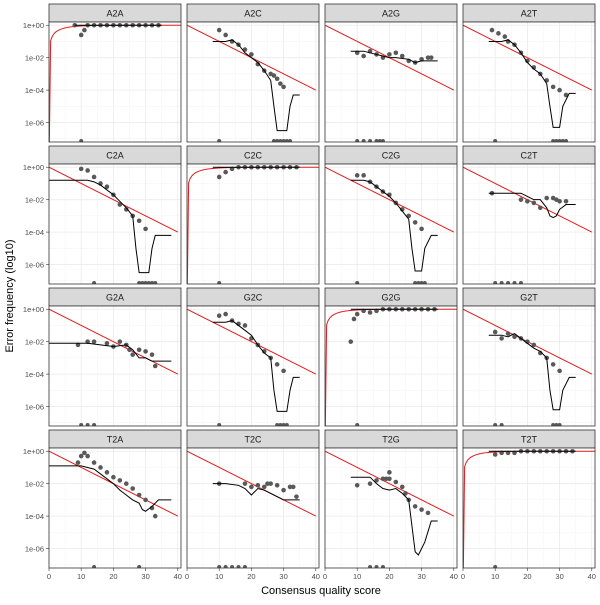  I want to click on facet-panel-t2c: T2C 0 10 20 30 40, so click(252, 505).